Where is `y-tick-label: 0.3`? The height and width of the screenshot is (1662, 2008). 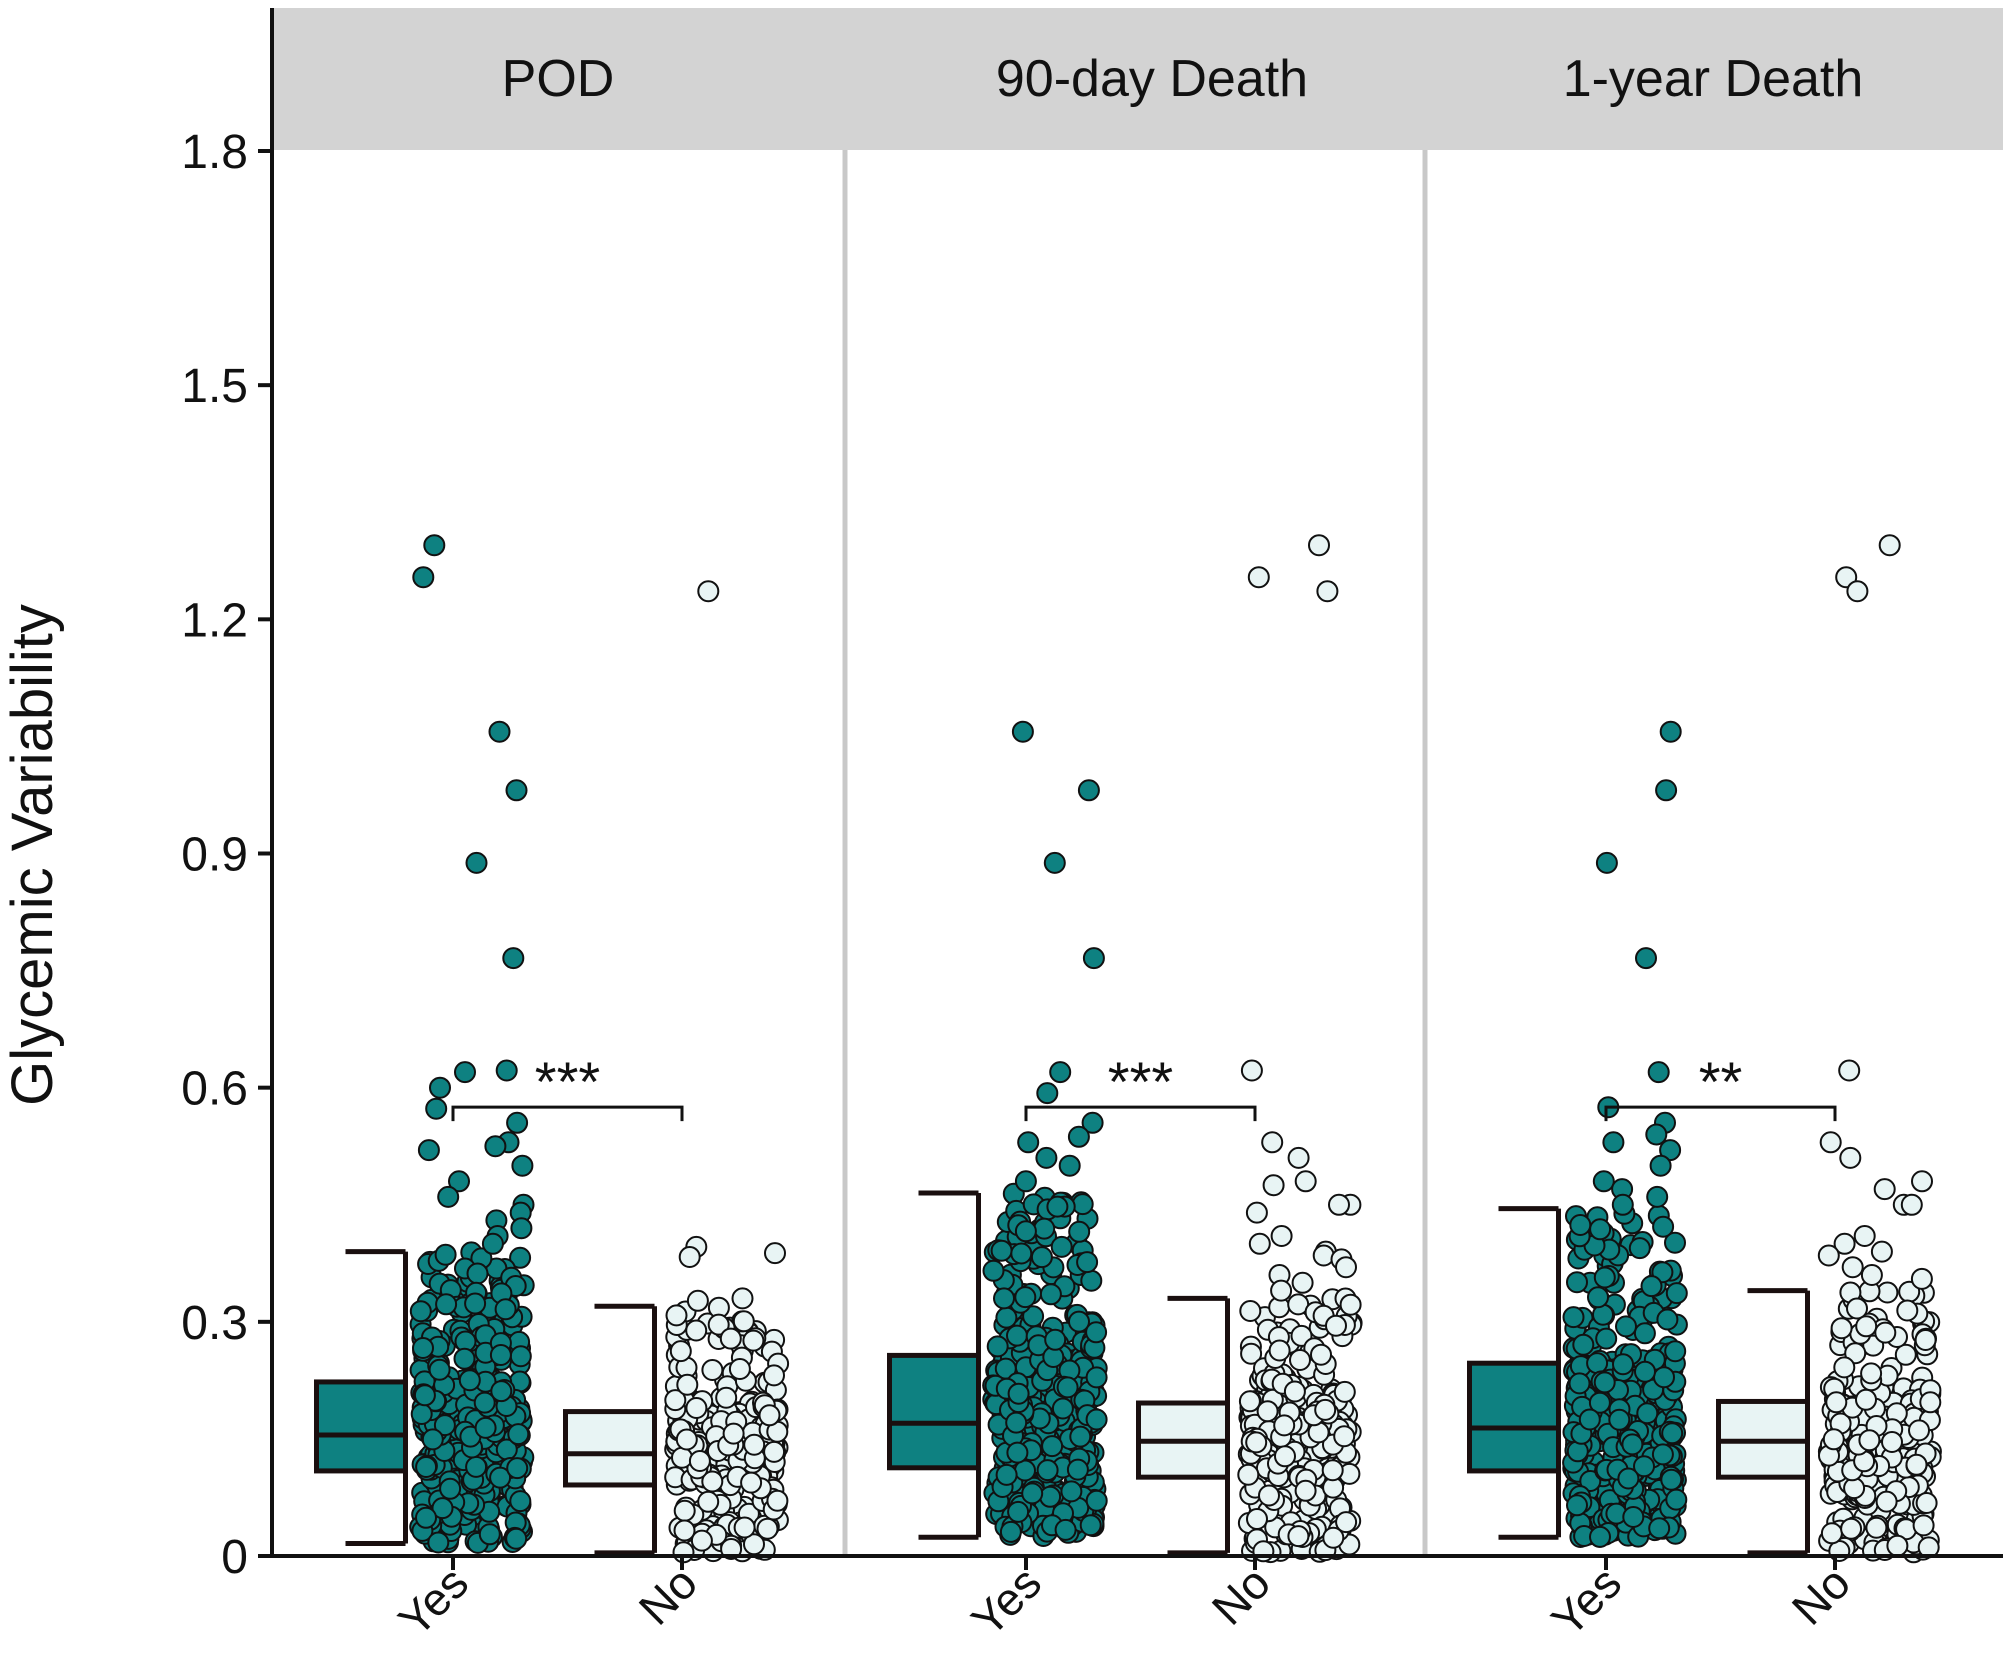
y-tick-label: 0.3 is located at coordinates (214, 1323).